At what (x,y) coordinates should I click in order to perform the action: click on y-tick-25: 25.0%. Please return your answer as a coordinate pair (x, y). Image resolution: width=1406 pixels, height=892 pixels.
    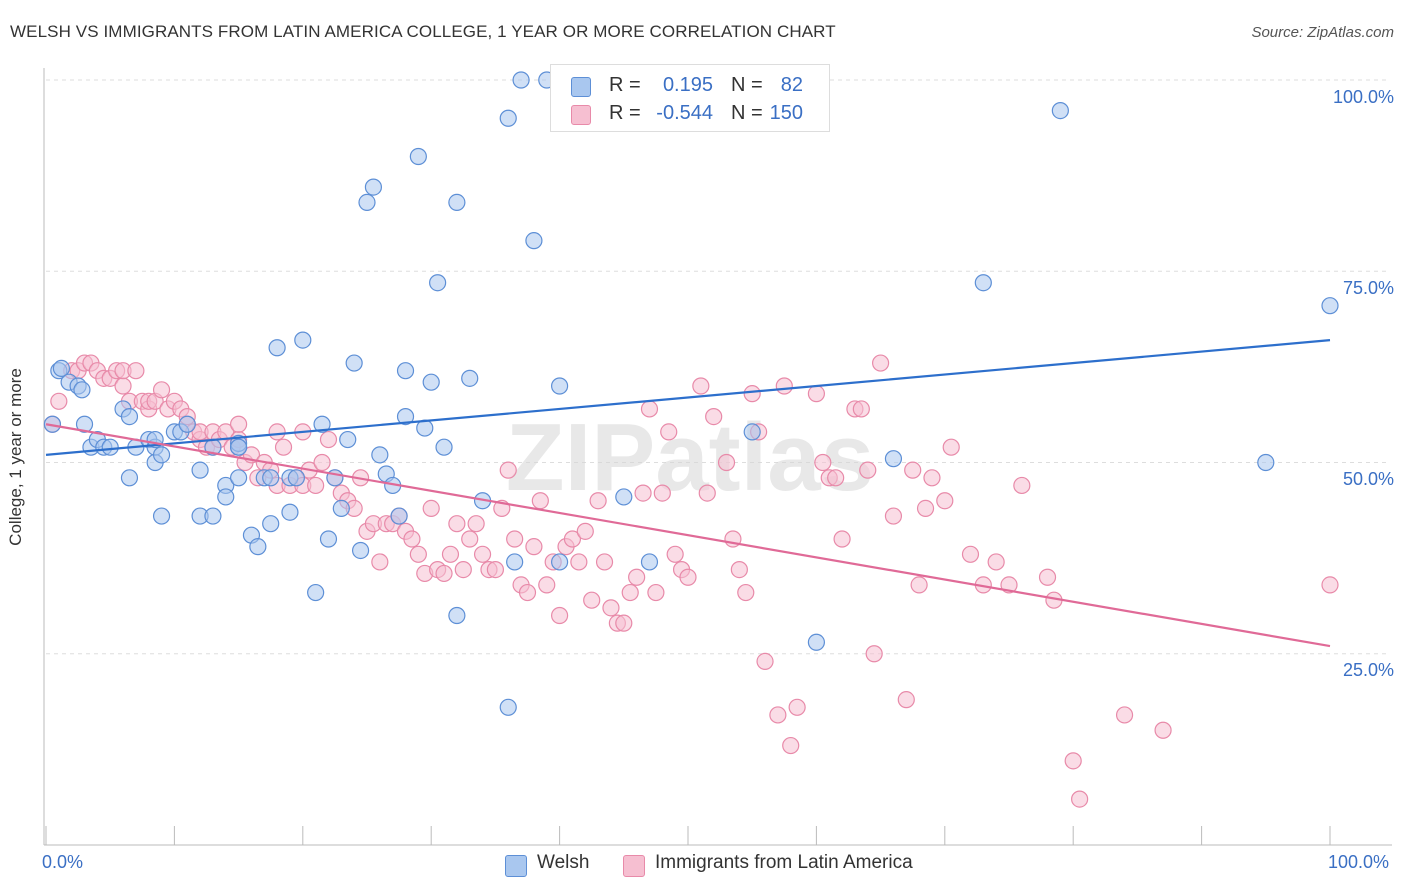
    Looking at the image, I should click on (1368, 670).